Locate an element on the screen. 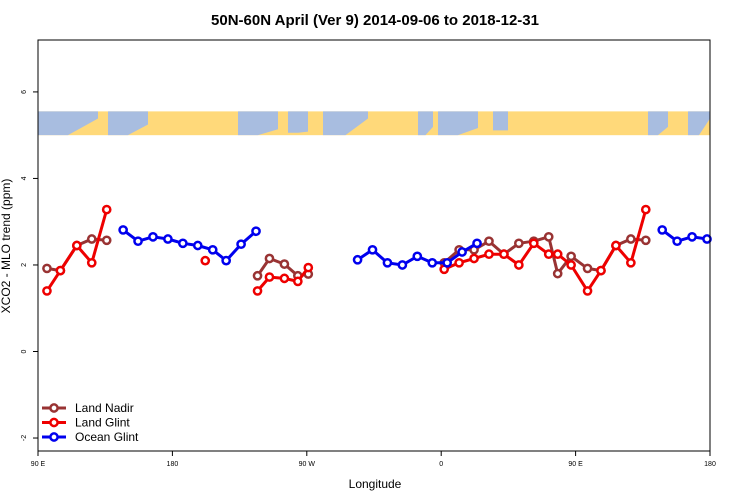 This screenshot has width=750, height=500. series-land-glint is located at coordinates (346, 250).